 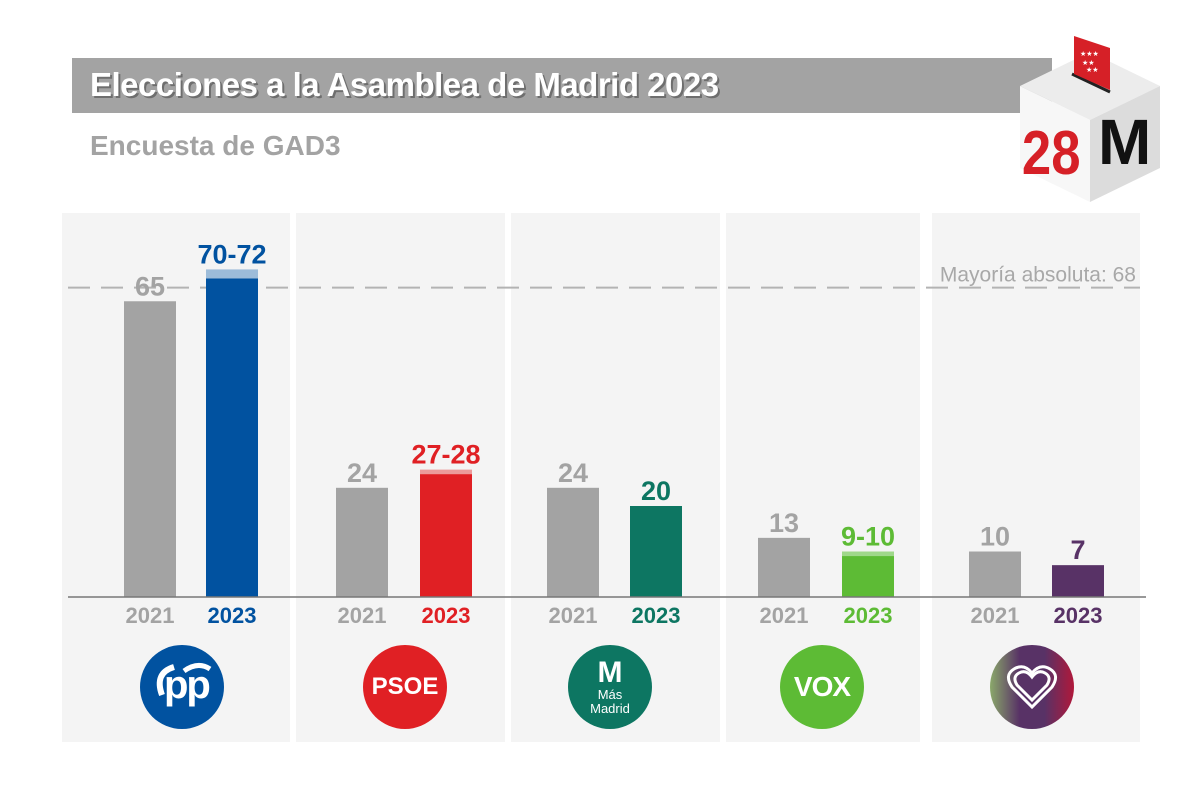 What do you see at coordinates (445, 455) in the screenshot?
I see `value-label-2023-psoe: 27-28` at bounding box center [445, 455].